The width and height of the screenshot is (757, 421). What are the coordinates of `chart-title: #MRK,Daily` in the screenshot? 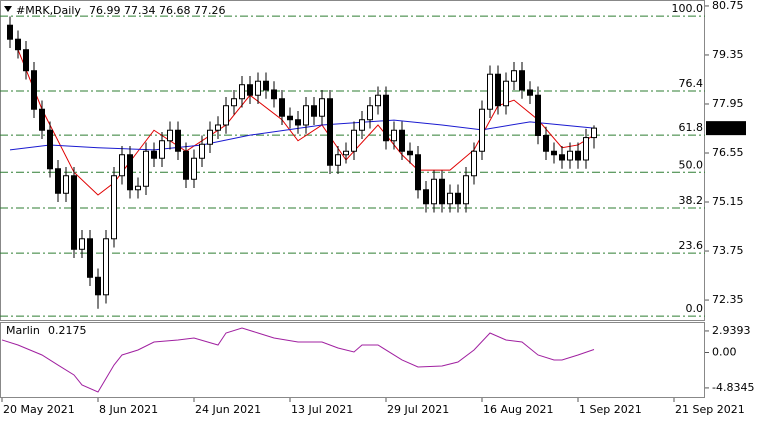 It's located at (48, 10).